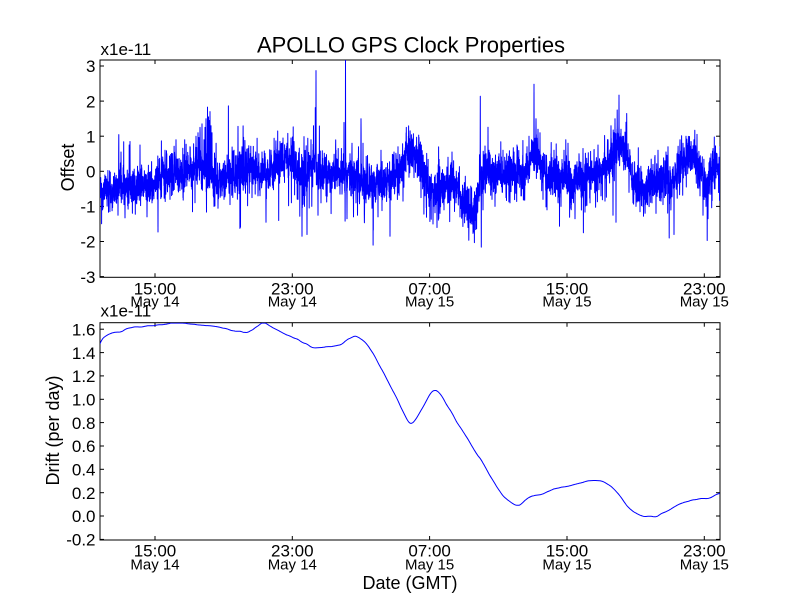 The height and width of the screenshot is (600, 800). I want to click on svg-text: -2, so click(87, 242).